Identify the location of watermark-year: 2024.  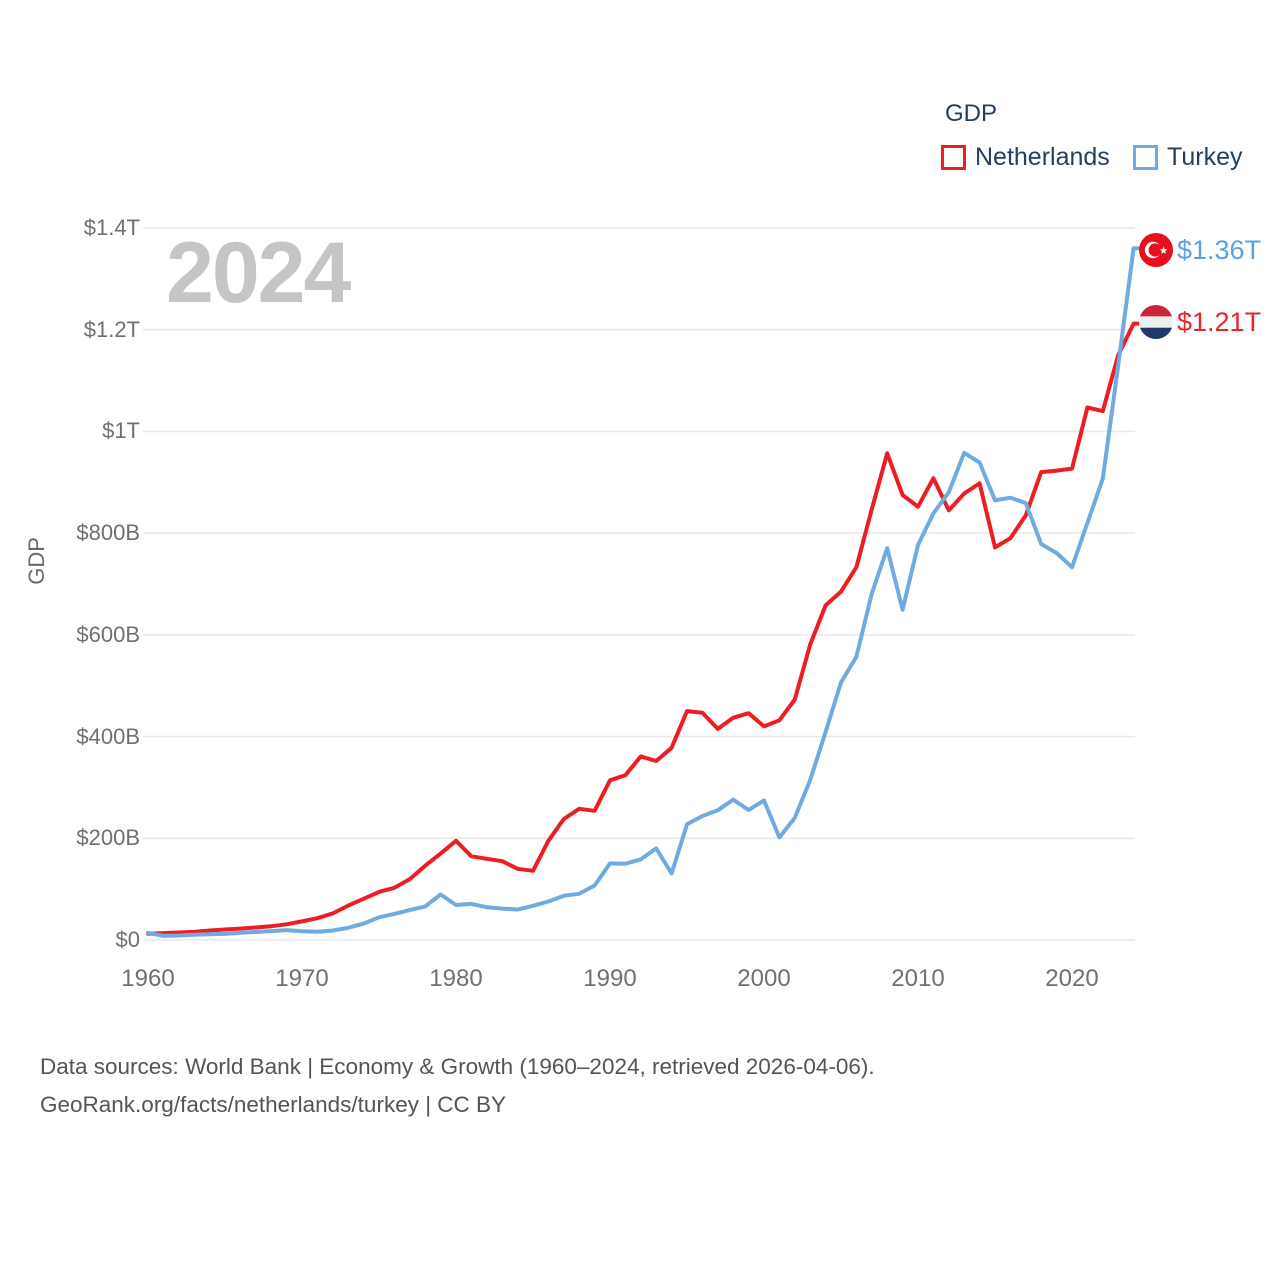
(258, 273).